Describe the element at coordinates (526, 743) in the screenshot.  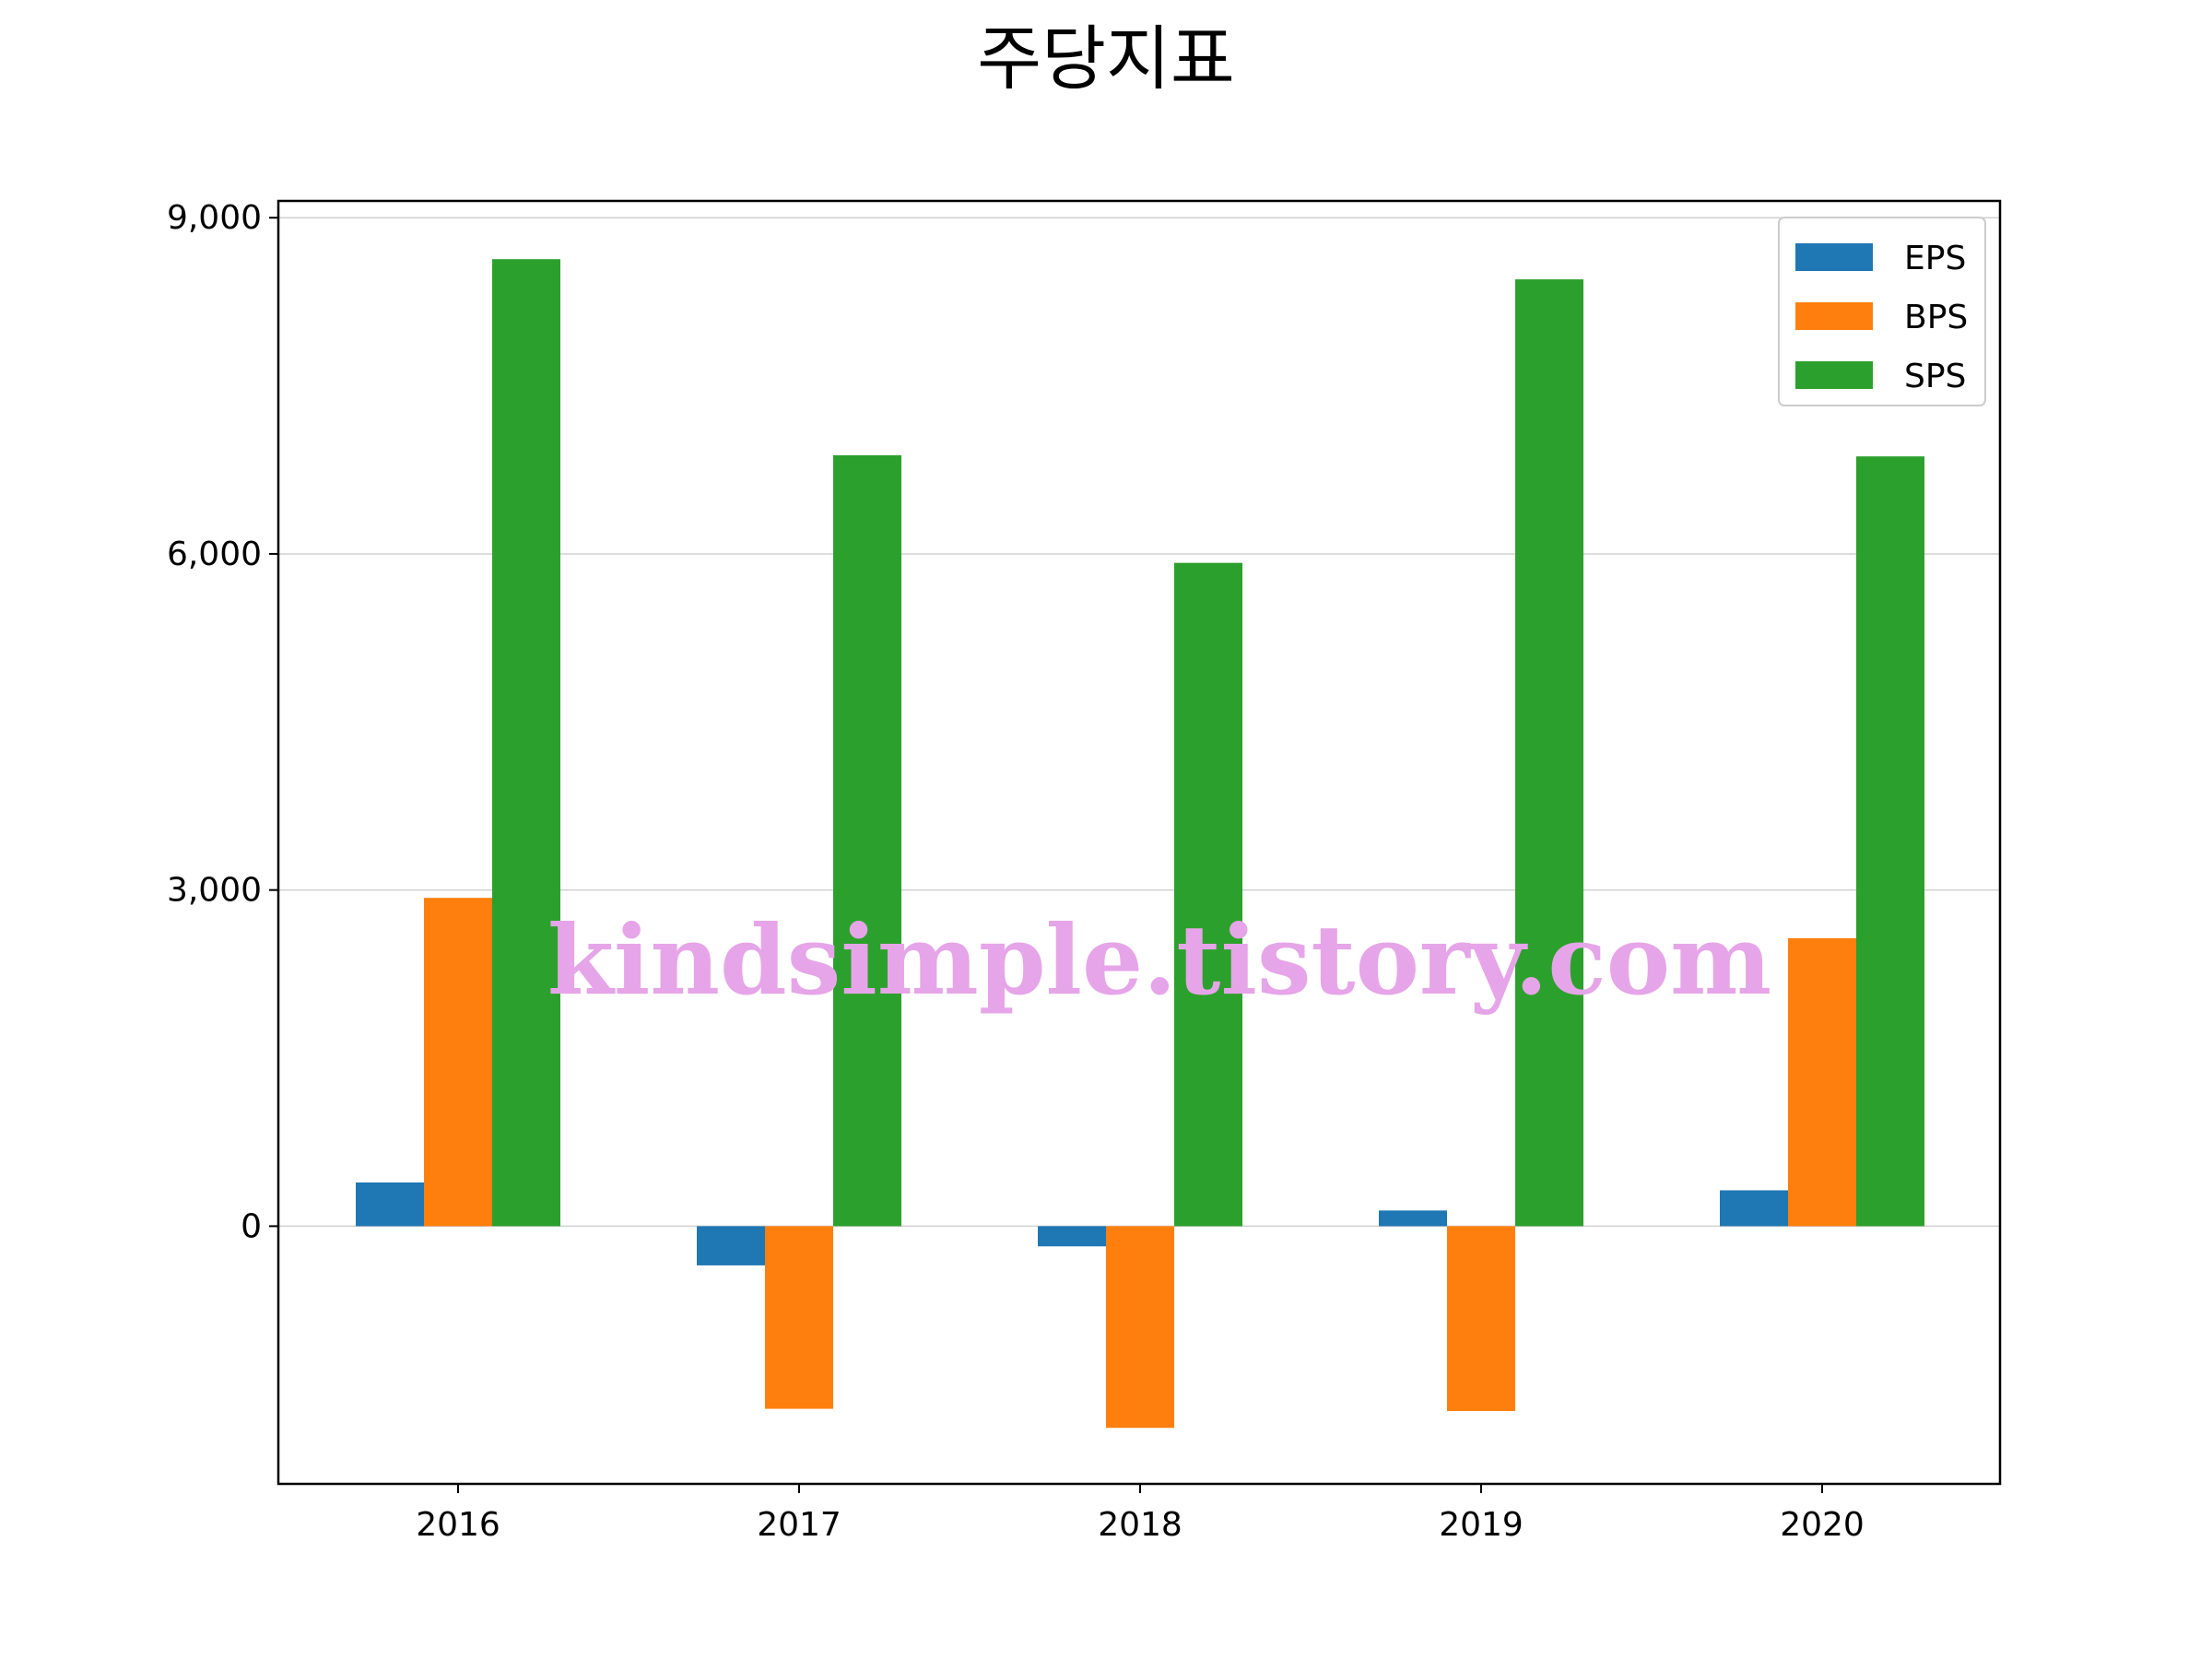
I see `bar-sps-2016` at that location.